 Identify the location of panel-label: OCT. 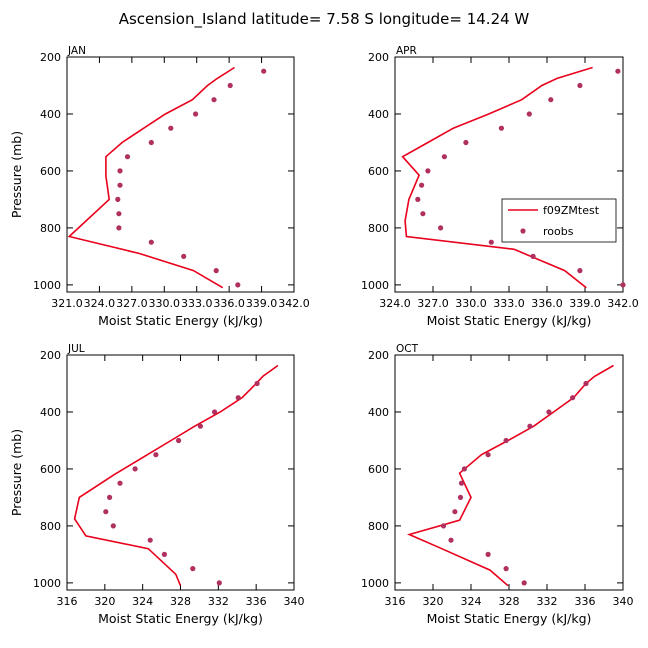
(407, 349).